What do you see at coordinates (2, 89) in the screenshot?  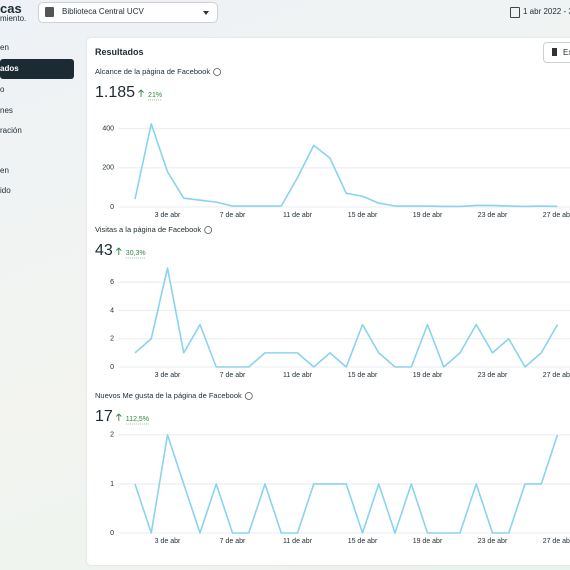 I see `sidebar-item: o` at bounding box center [2, 89].